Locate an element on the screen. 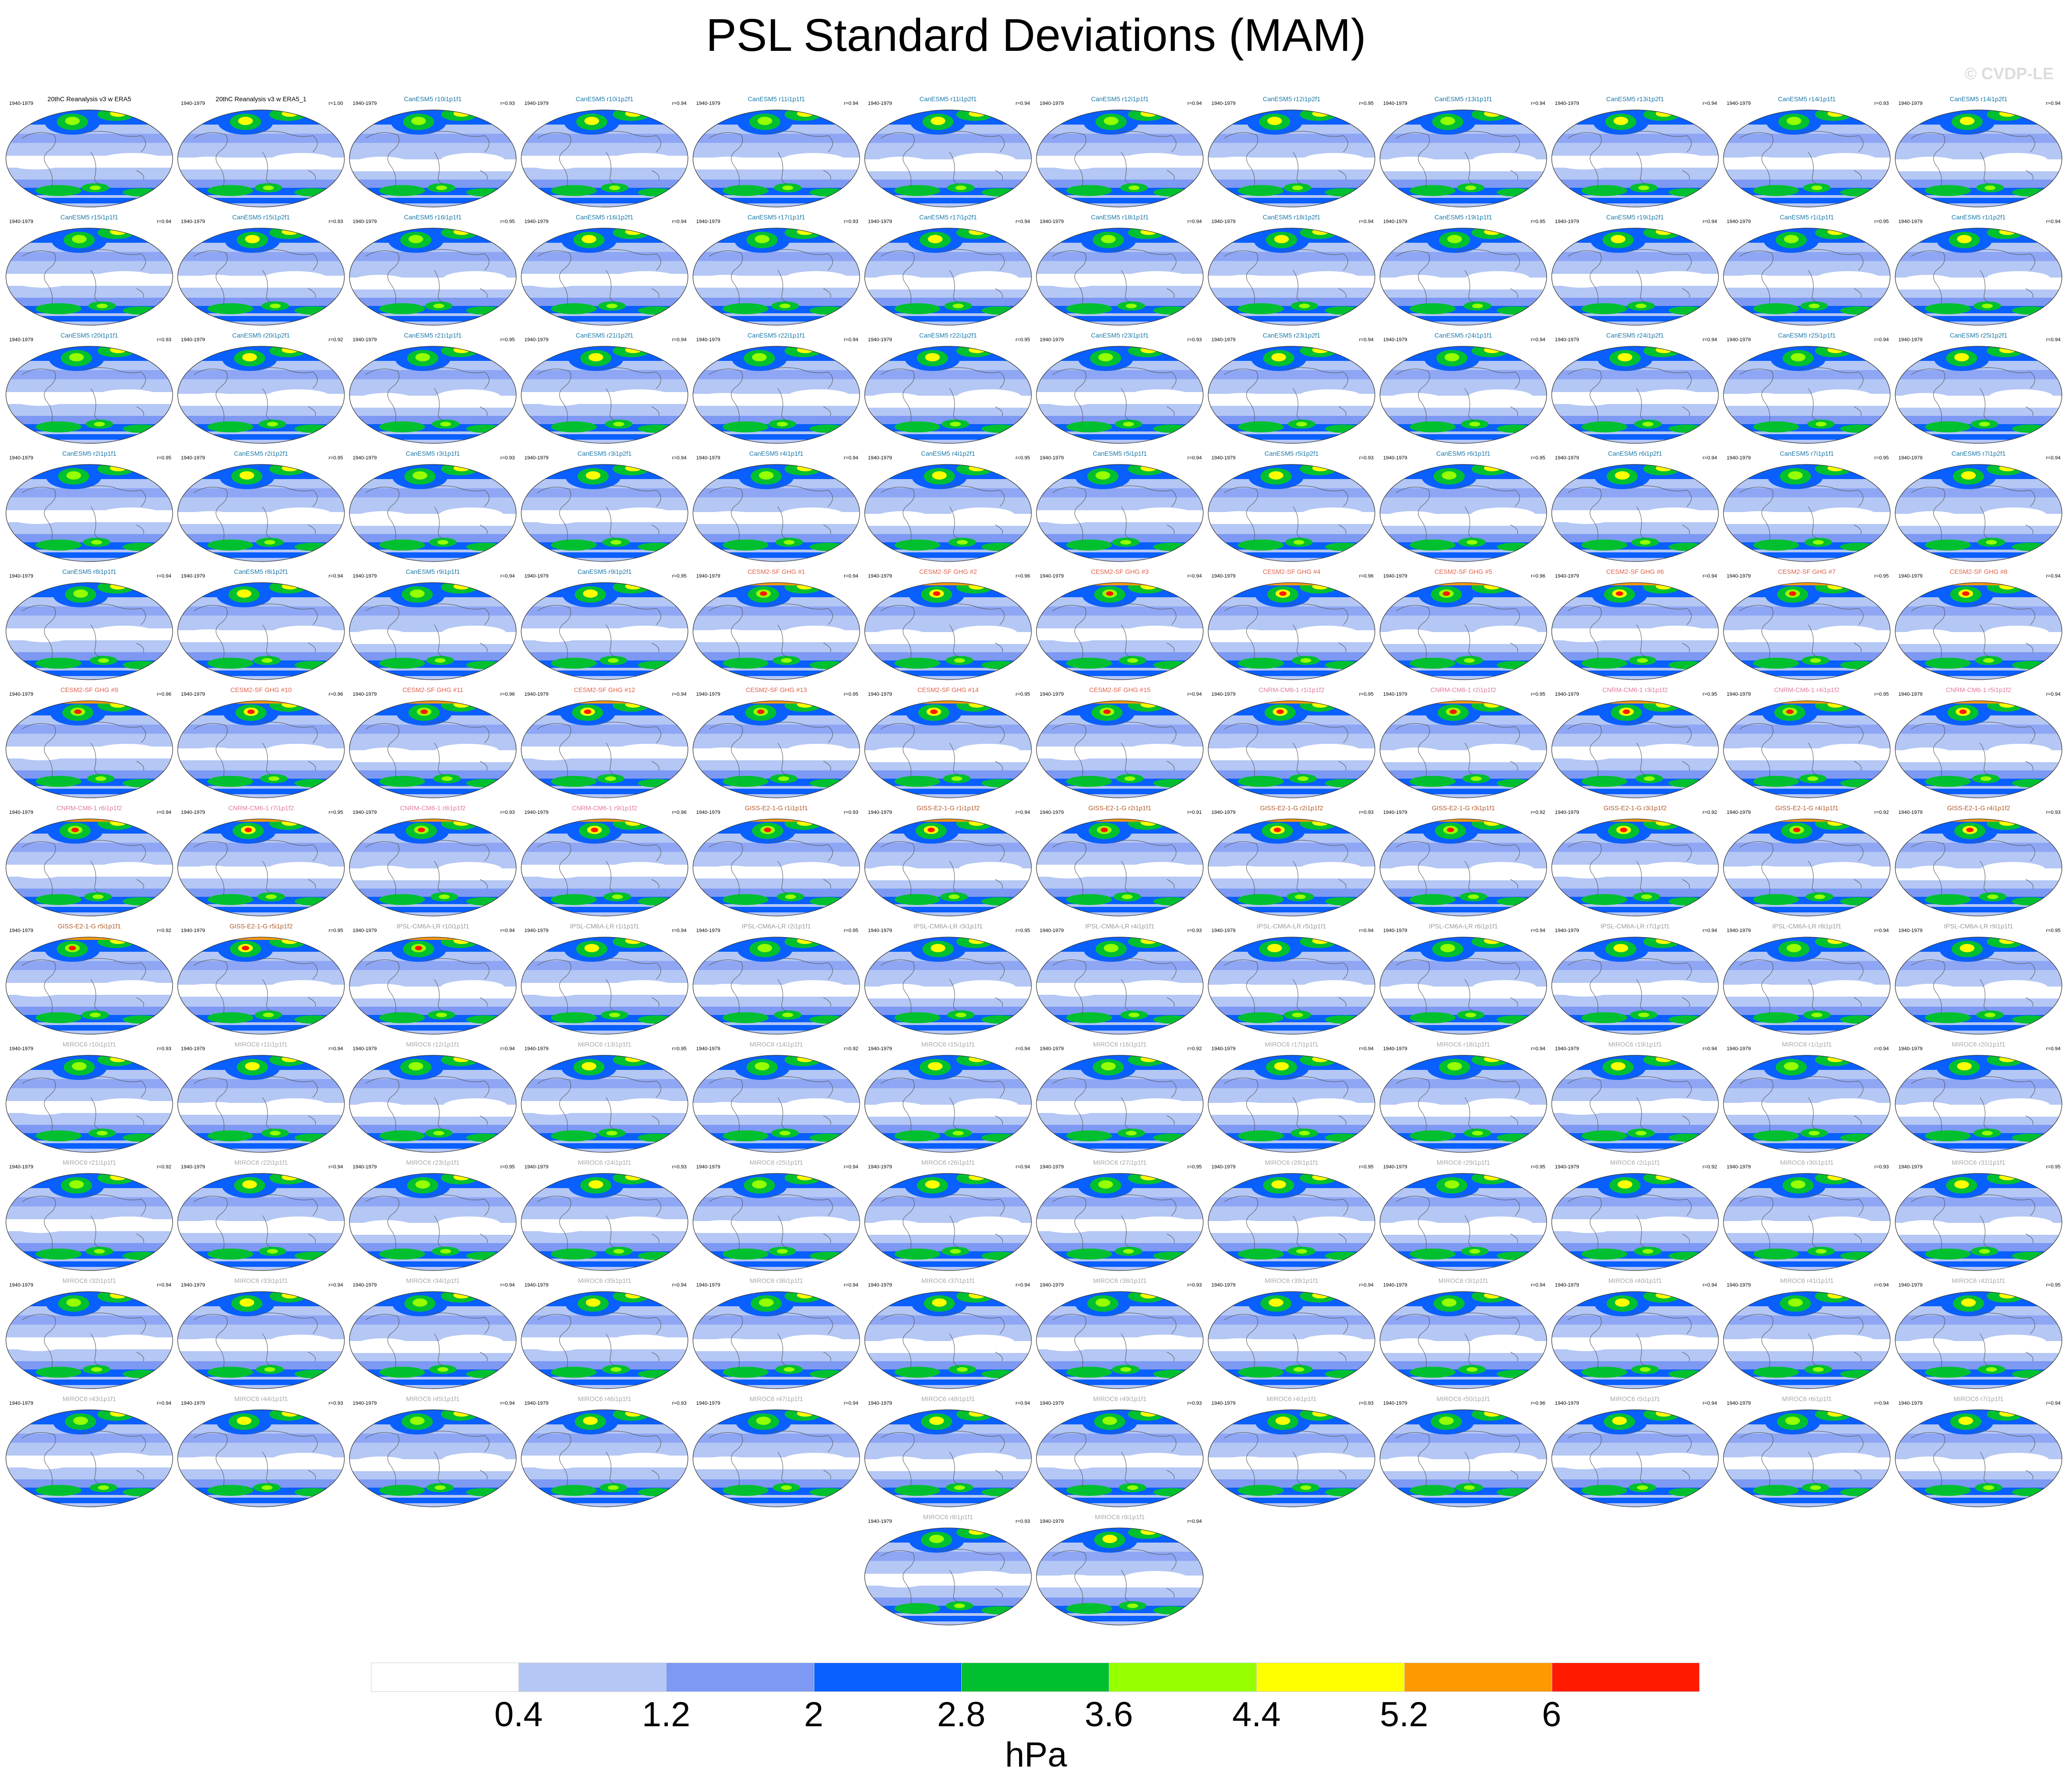 The image size is (2072, 1778). panel-run-title: CanESM5 r2i1p2f1 is located at coordinates (261, 454).